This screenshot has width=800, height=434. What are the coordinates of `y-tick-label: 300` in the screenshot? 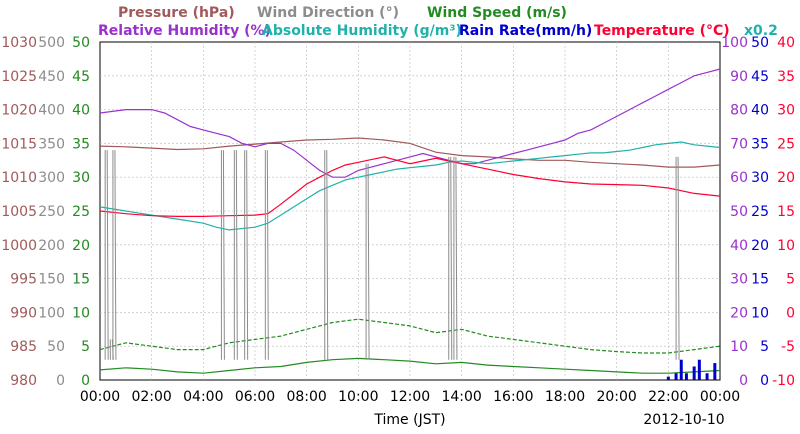 It's located at (51, 178).